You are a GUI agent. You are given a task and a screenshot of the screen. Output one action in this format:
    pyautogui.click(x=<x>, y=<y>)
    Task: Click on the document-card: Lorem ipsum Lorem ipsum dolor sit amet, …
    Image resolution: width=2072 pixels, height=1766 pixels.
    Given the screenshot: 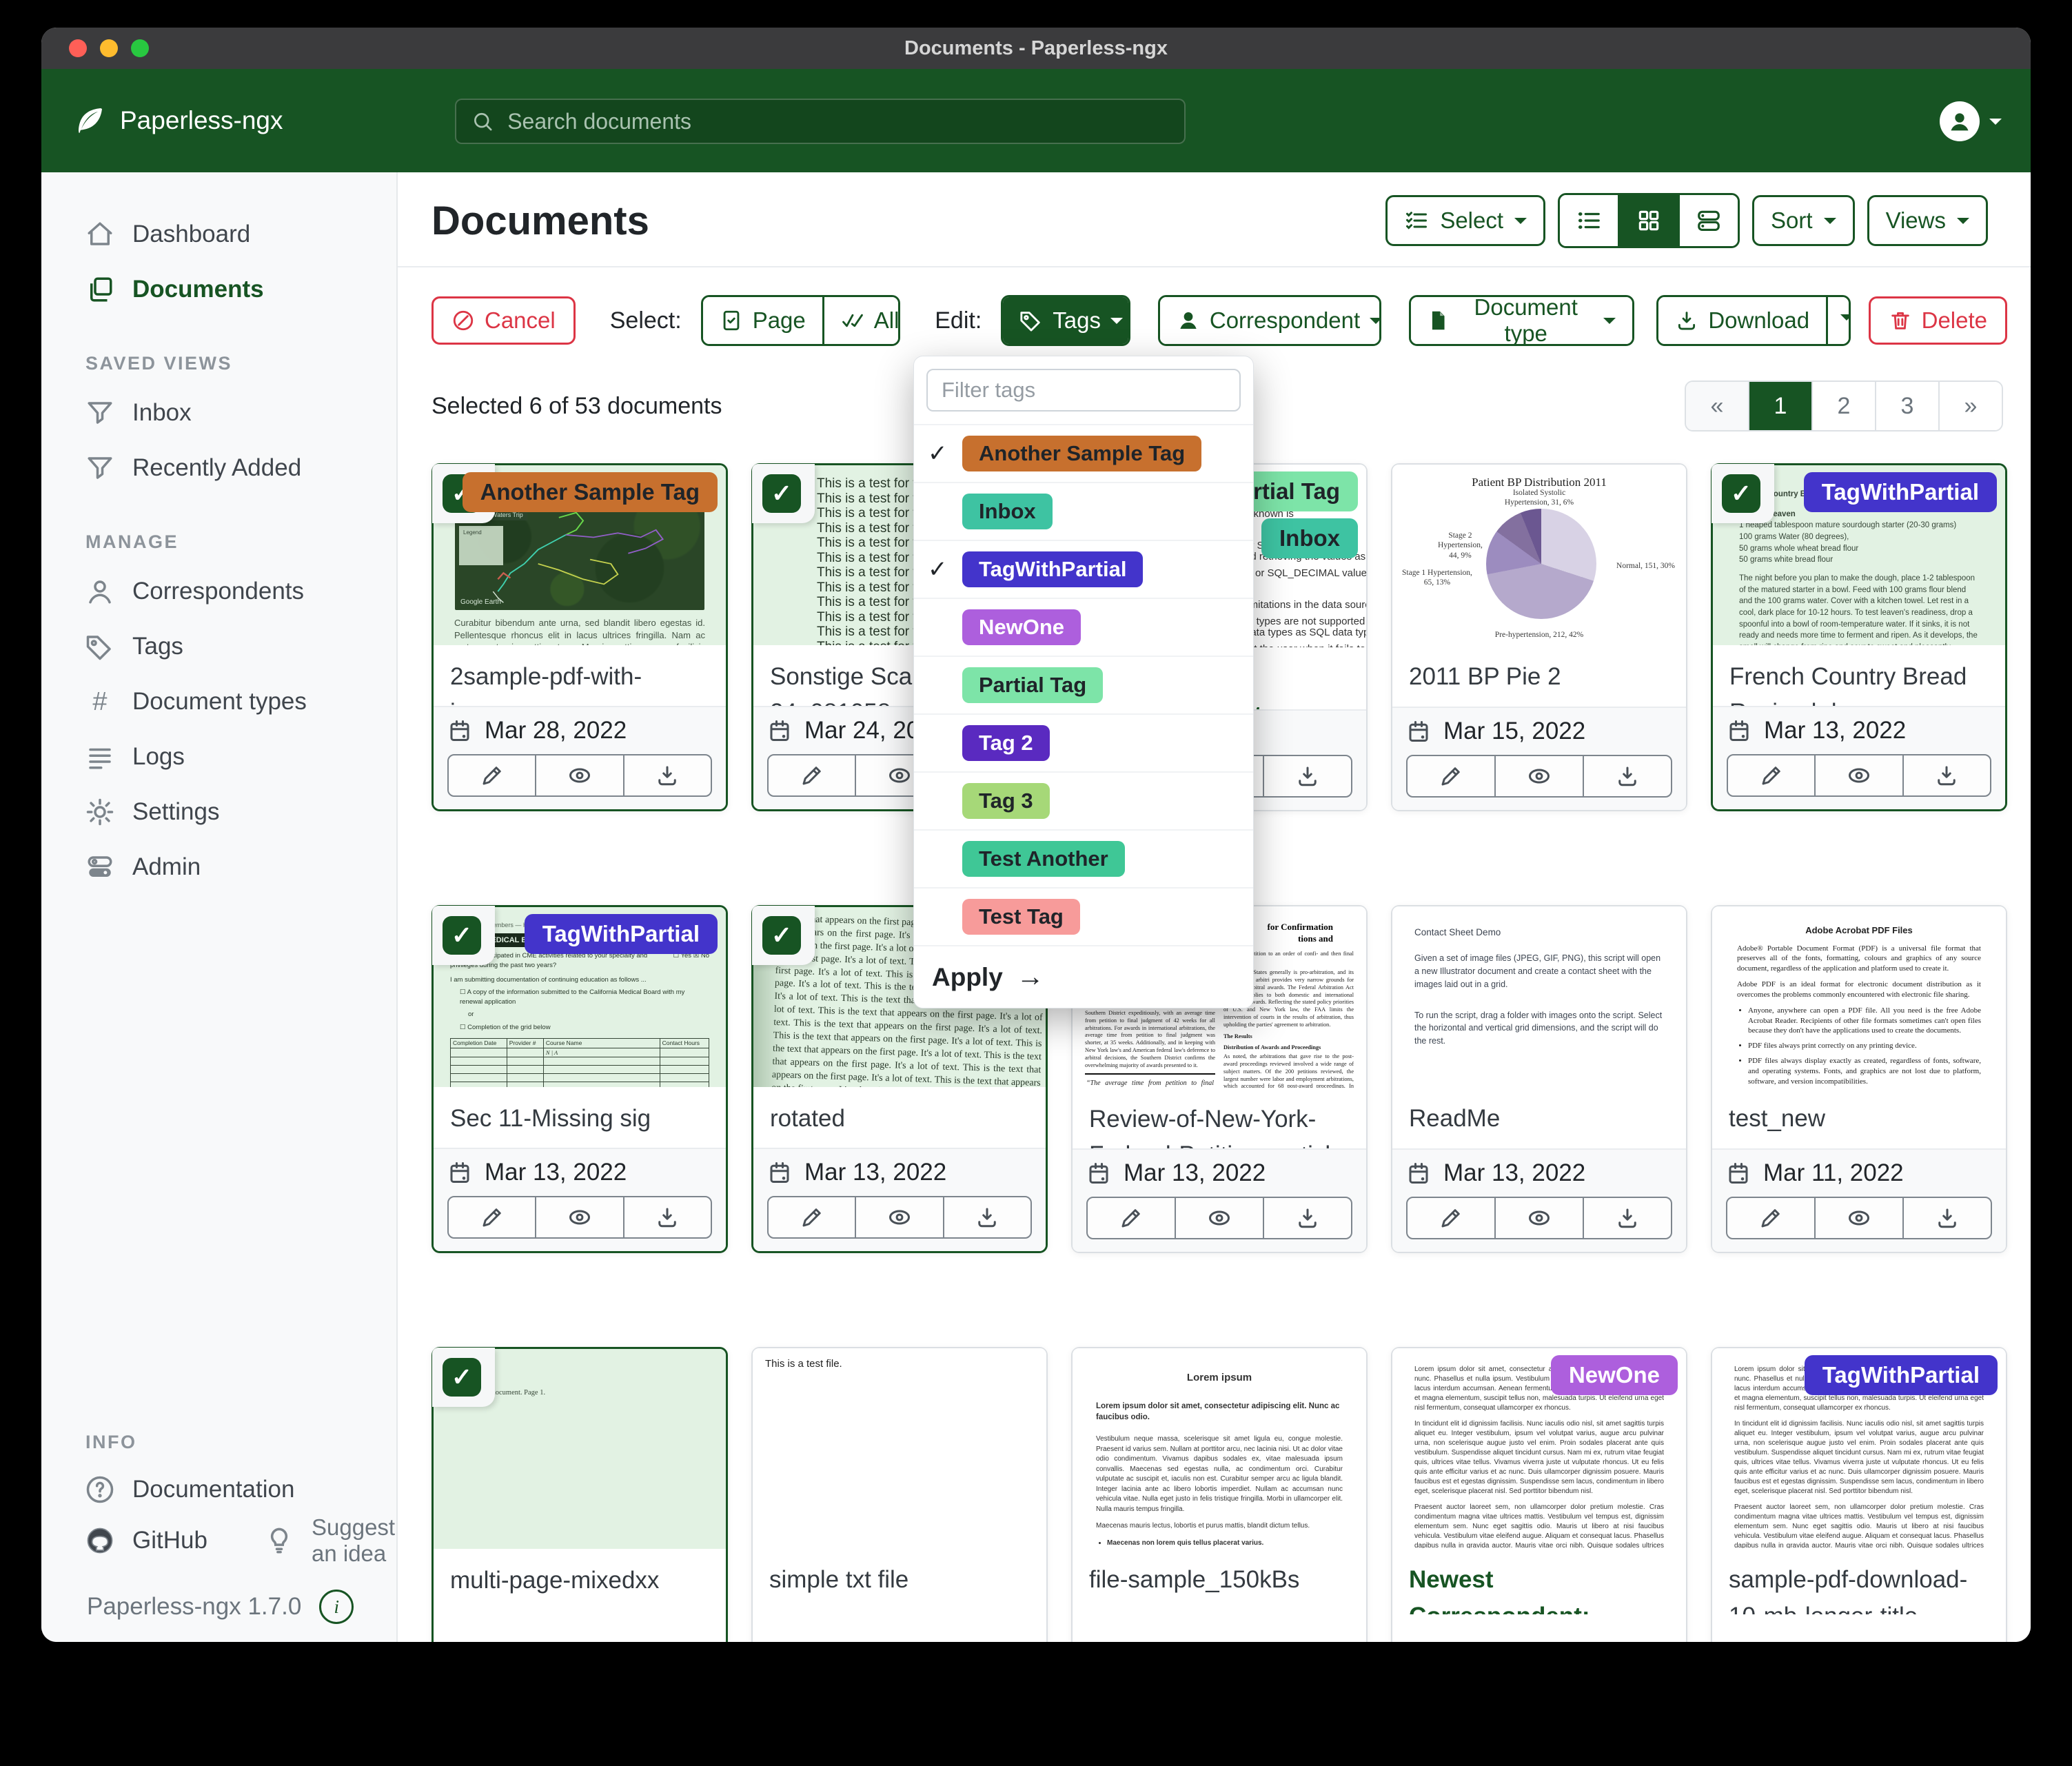 What is the action you would take?
    pyautogui.click(x=1219, y=1494)
    